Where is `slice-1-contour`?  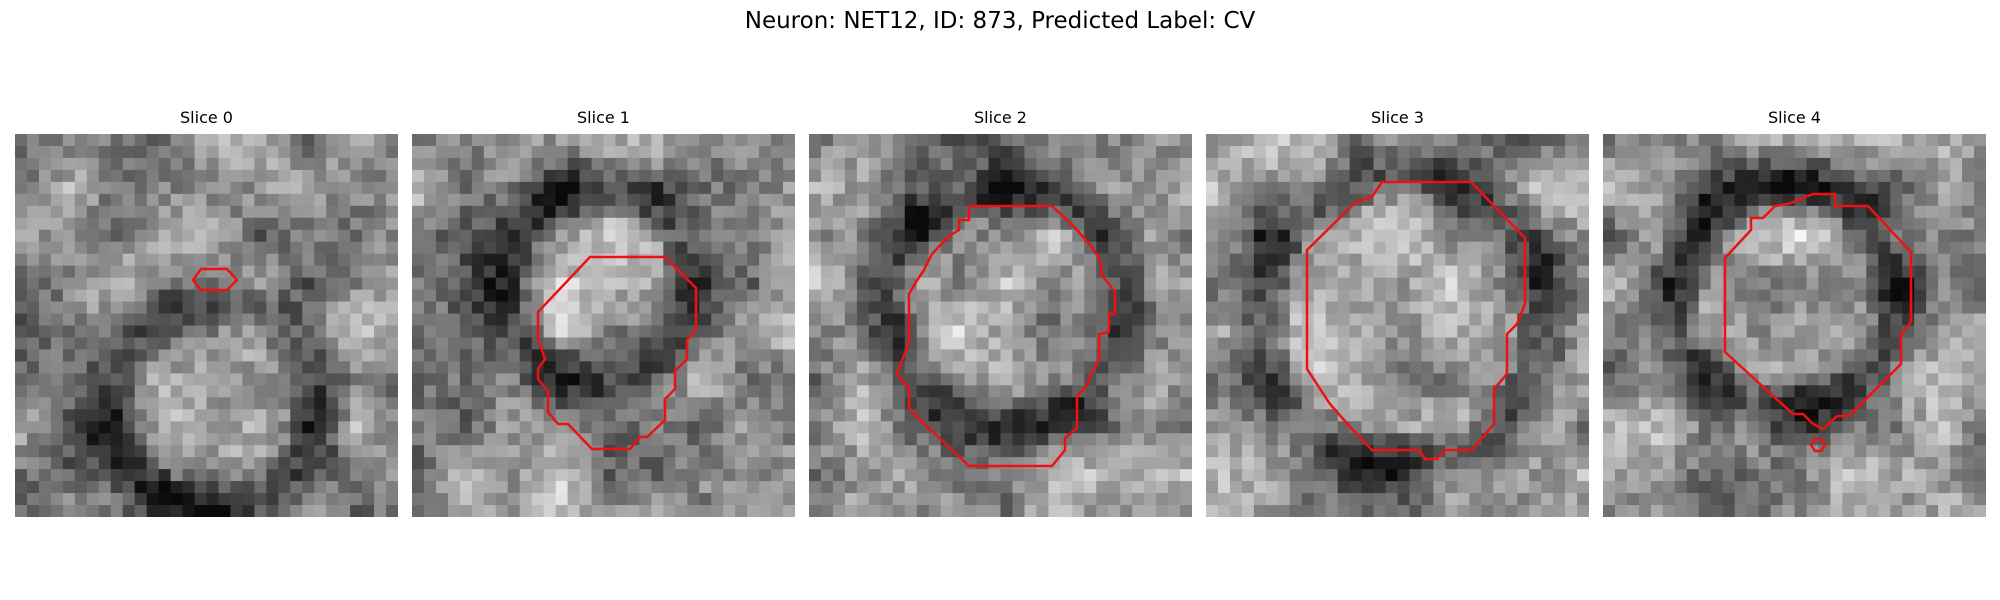 slice-1-contour is located at coordinates (617, 353).